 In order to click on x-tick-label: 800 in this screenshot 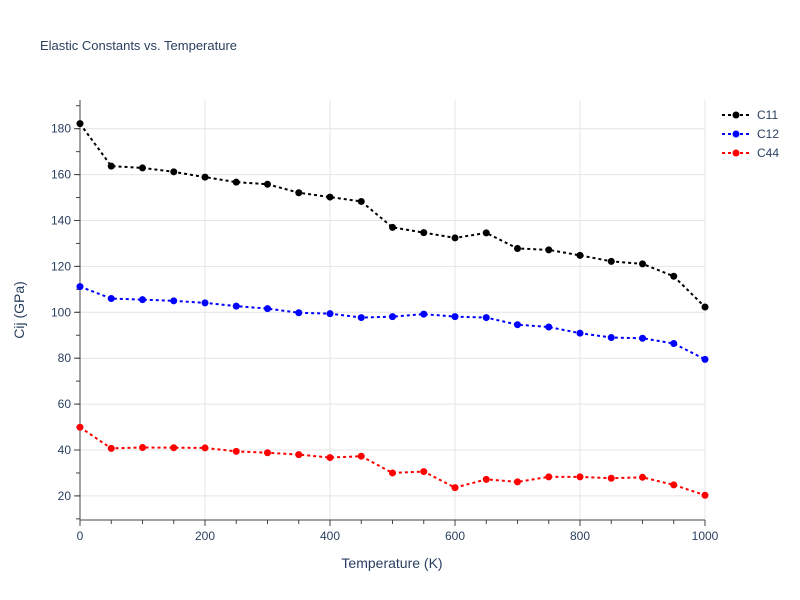, I will do `click(580, 536)`.